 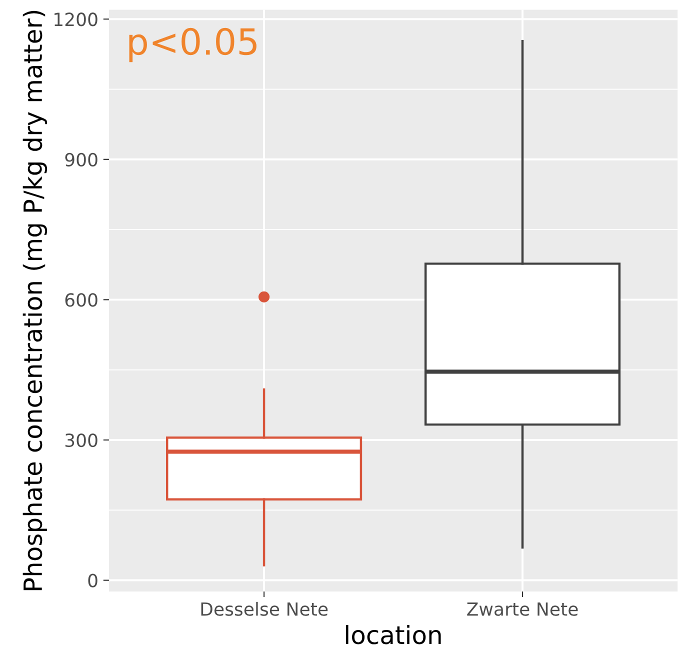 What do you see at coordinates (76, 19) in the screenshot?
I see `y-tick-label: 1200` at bounding box center [76, 19].